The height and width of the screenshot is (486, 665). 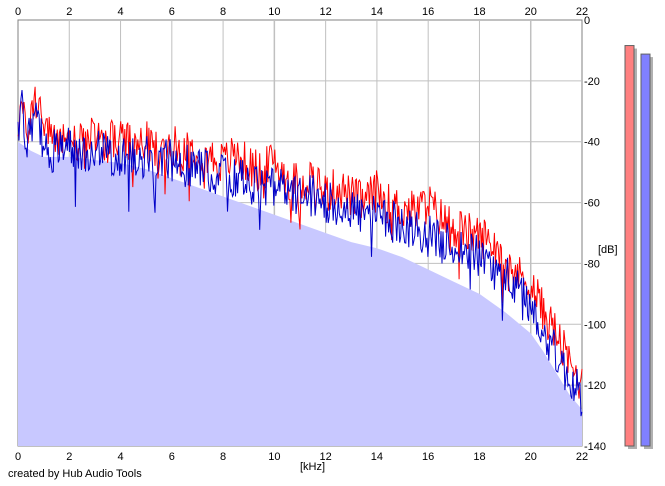 What do you see at coordinates (274, 12) in the screenshot?
I see `x-tick-label-top: 10` at bounding box center [274, 12].